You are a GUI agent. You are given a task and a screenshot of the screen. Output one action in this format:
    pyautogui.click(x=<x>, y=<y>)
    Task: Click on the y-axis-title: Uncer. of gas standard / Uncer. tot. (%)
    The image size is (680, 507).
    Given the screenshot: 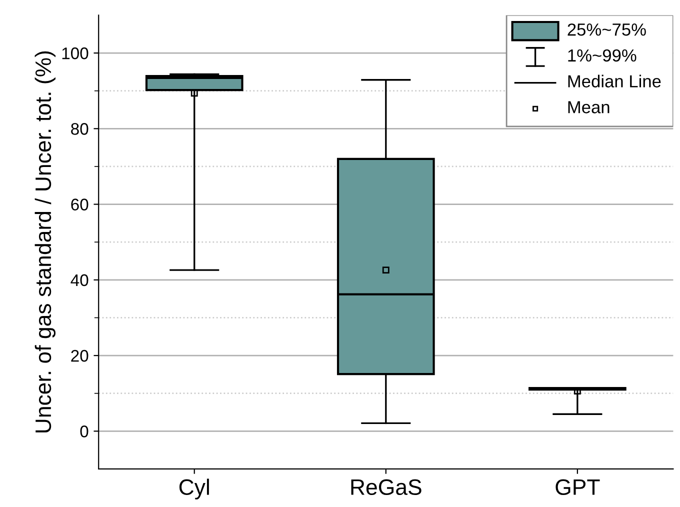 What is the action you would take?
    pyautogui.click(x=45, y=241)
    